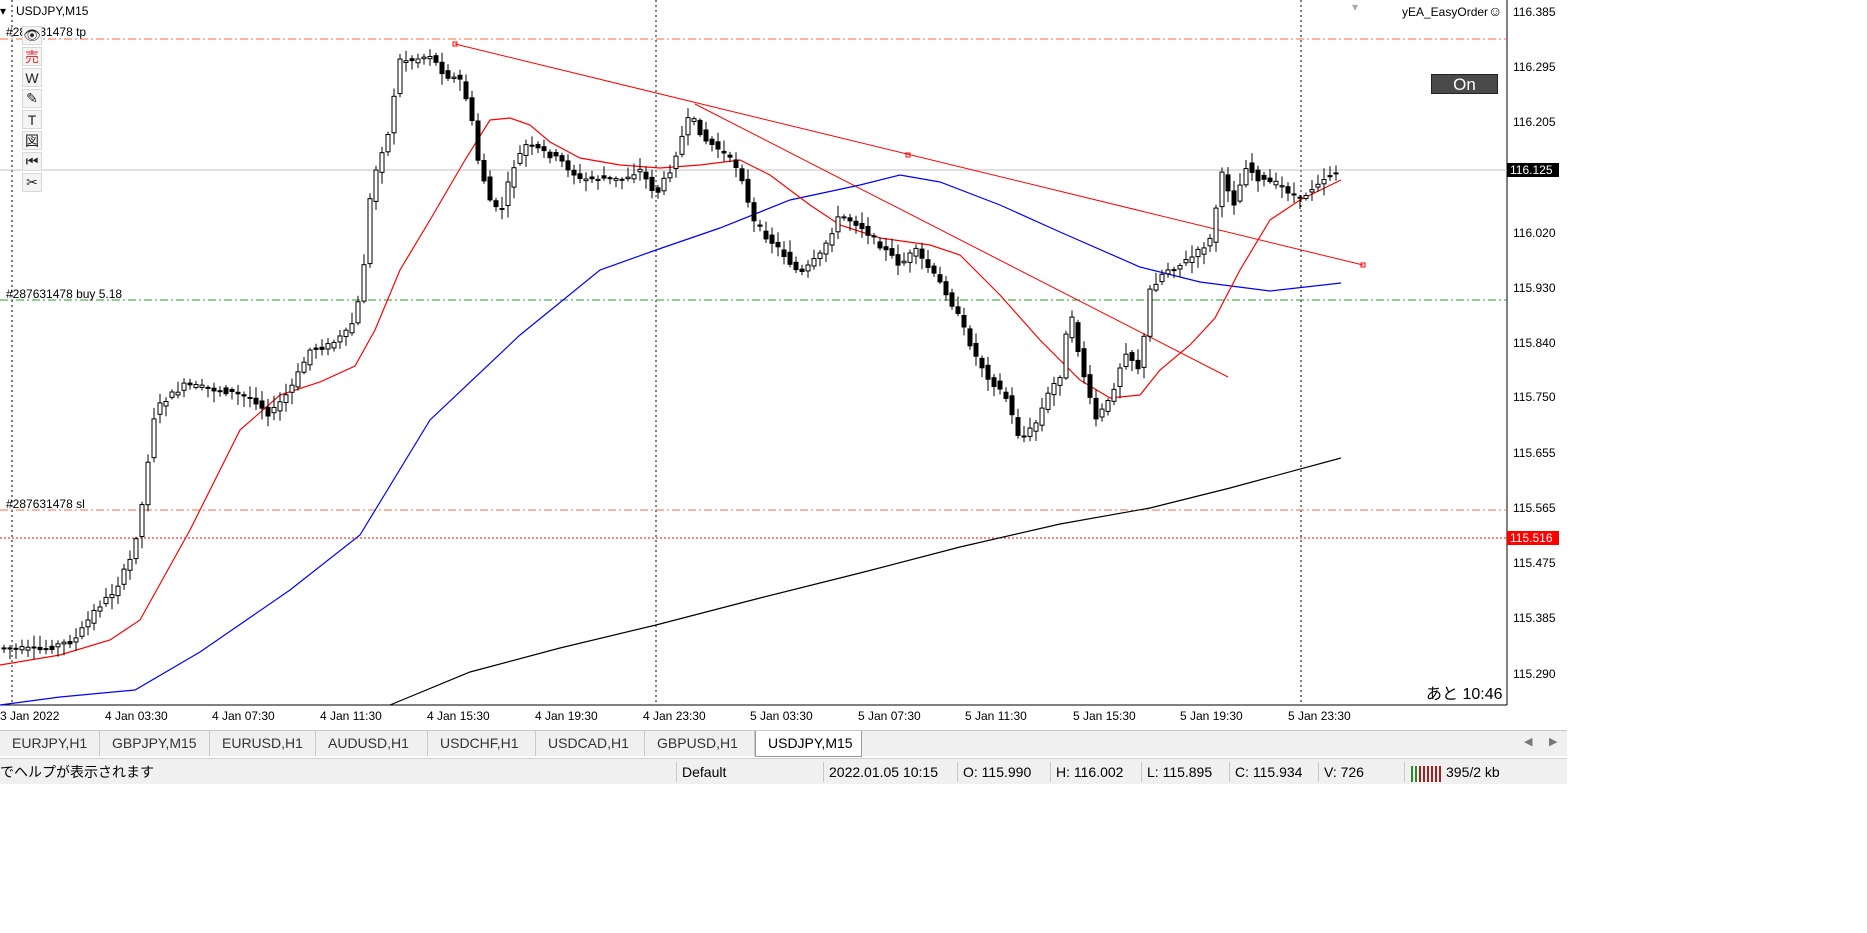 The height and width of the screenshot is (933, 1867). I want to click on text-icon: T, so click(32, 119).